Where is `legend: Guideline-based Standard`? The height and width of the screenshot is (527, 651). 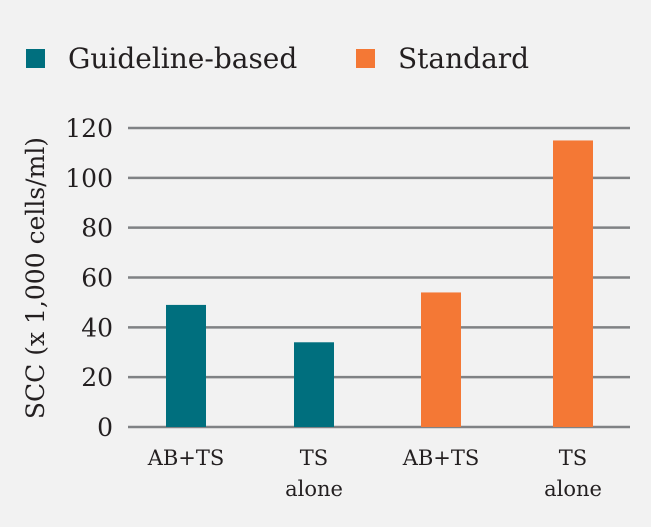 legend: Guideline-based Standard is located at coordinates (277, 58).